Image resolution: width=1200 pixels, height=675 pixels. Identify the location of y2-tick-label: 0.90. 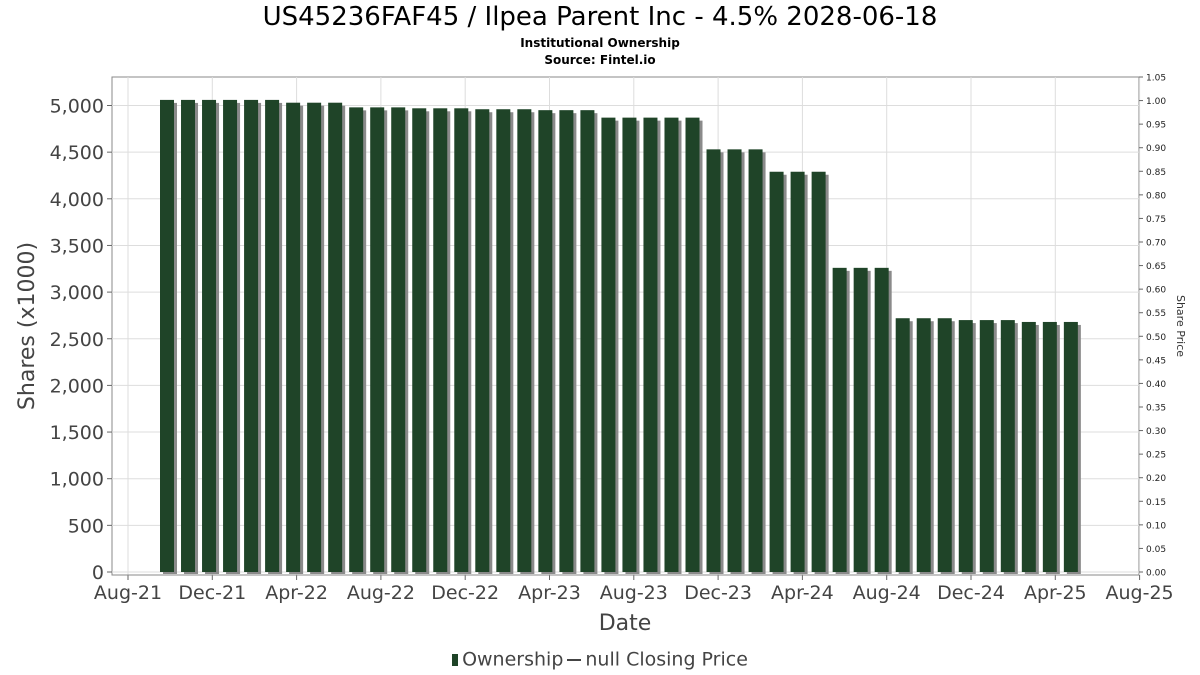
(1156, 149).